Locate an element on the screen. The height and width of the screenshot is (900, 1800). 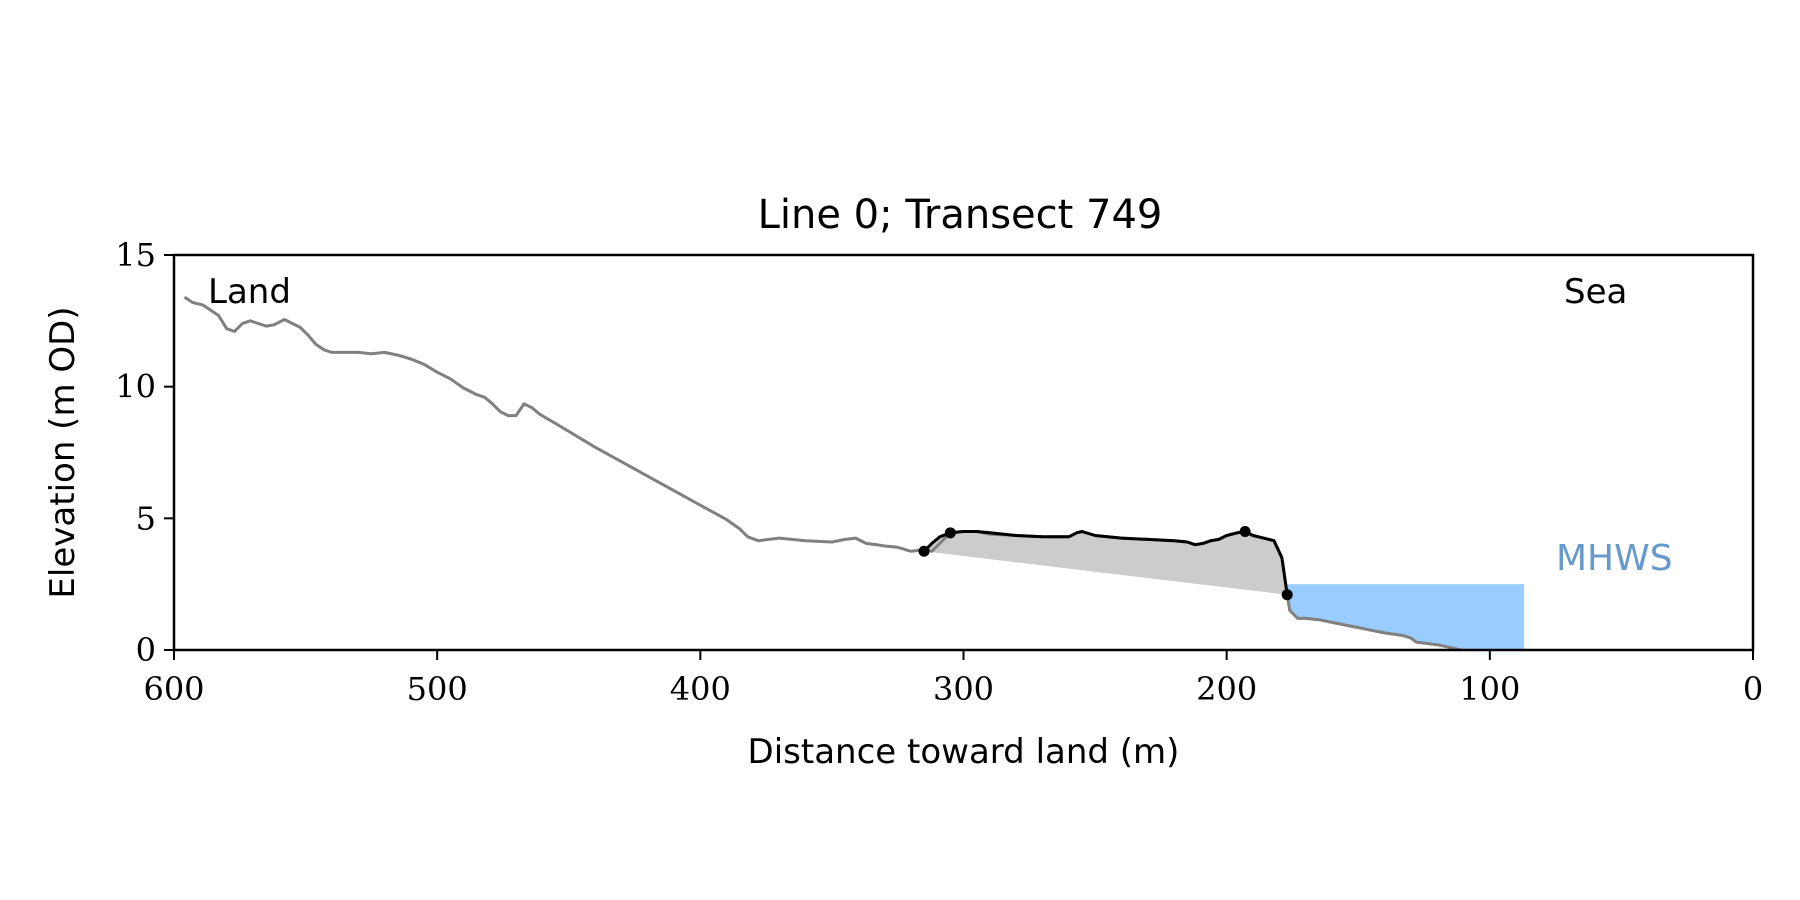
x-axis-ticks: 600 500 400 300 200 100 0 is located at coordinates (953, 679).